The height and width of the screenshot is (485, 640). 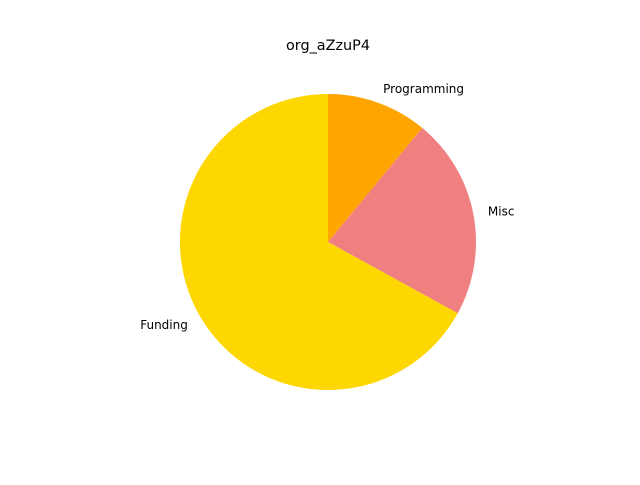 I want to click on chart-title: org_aZzuP4, so click(x=328, y=46).